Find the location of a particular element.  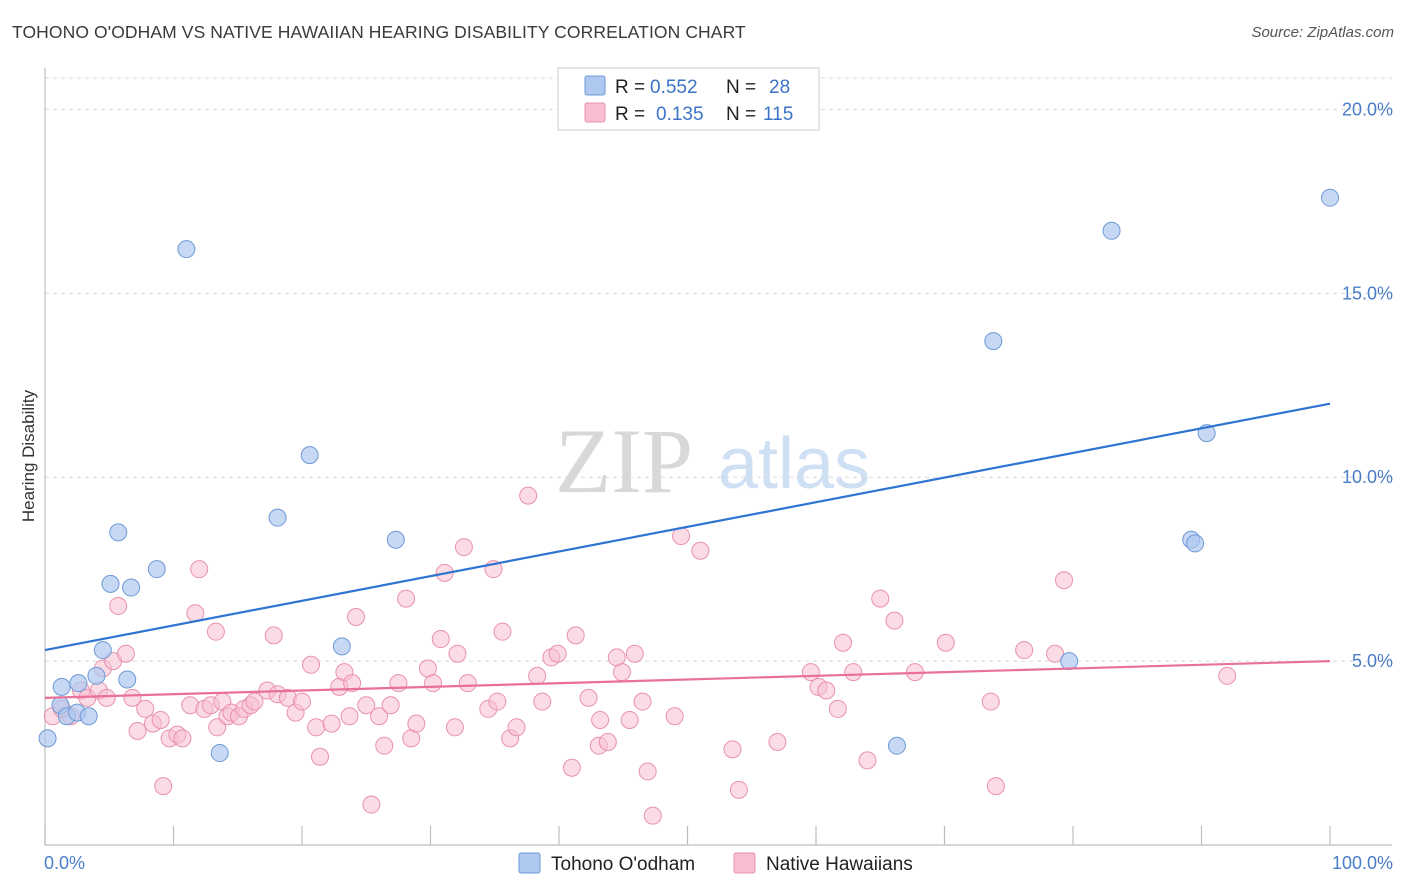

legend-n-label-2: N = is located at coordinates (741, 114).